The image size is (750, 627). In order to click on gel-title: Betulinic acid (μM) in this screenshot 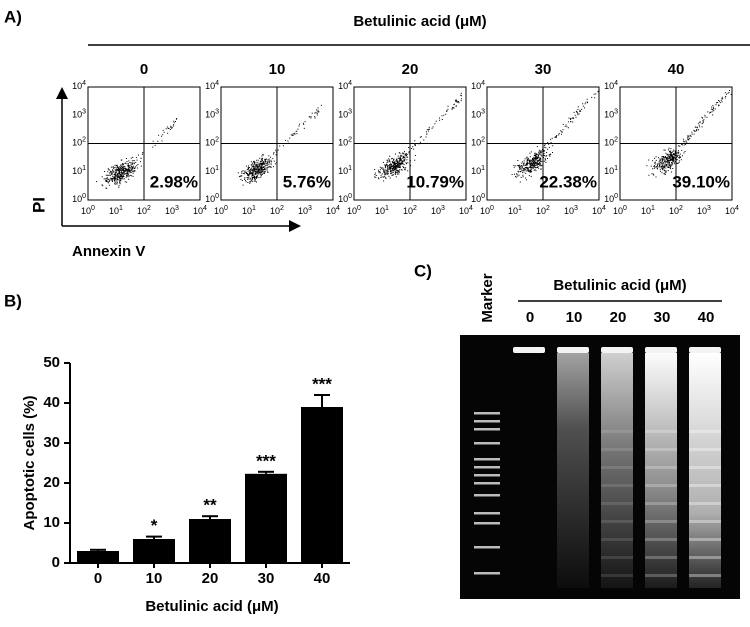, I will do `click(619, 285)`.